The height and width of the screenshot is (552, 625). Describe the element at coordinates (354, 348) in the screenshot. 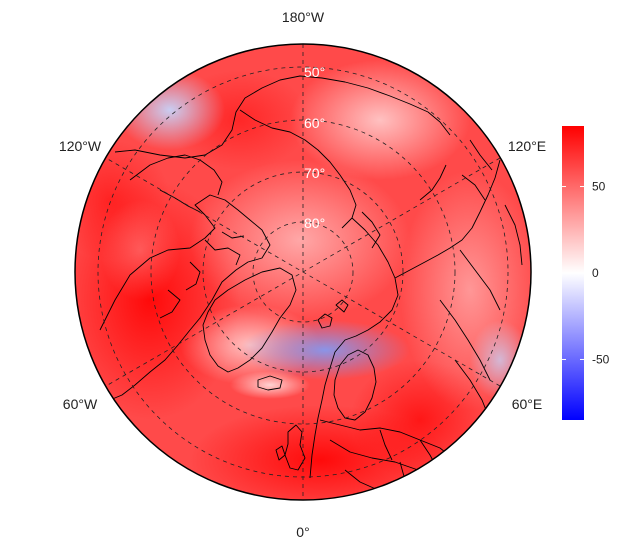

I see `eurasia-coast` at that location.